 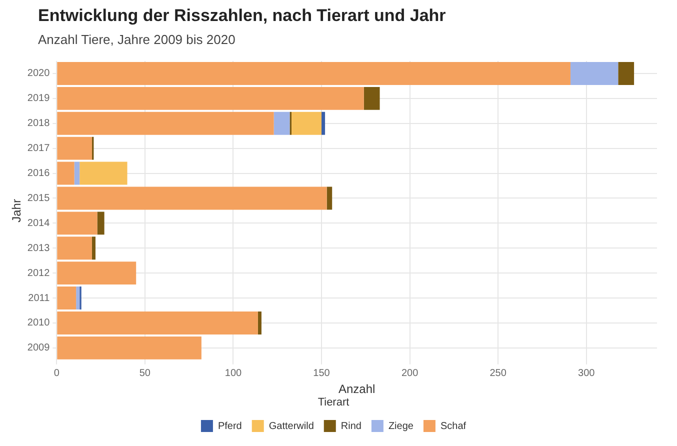 I want to click on y-tick-label: 2017, so click(x=38, y=148).